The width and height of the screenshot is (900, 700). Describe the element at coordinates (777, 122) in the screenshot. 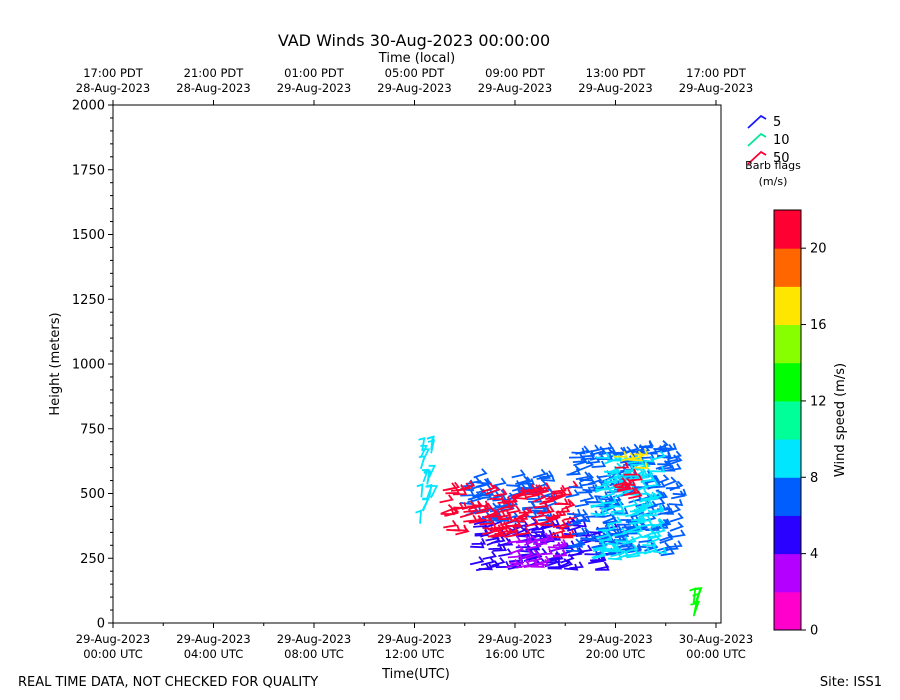

I see `barb-legend-label: 5` at that location.